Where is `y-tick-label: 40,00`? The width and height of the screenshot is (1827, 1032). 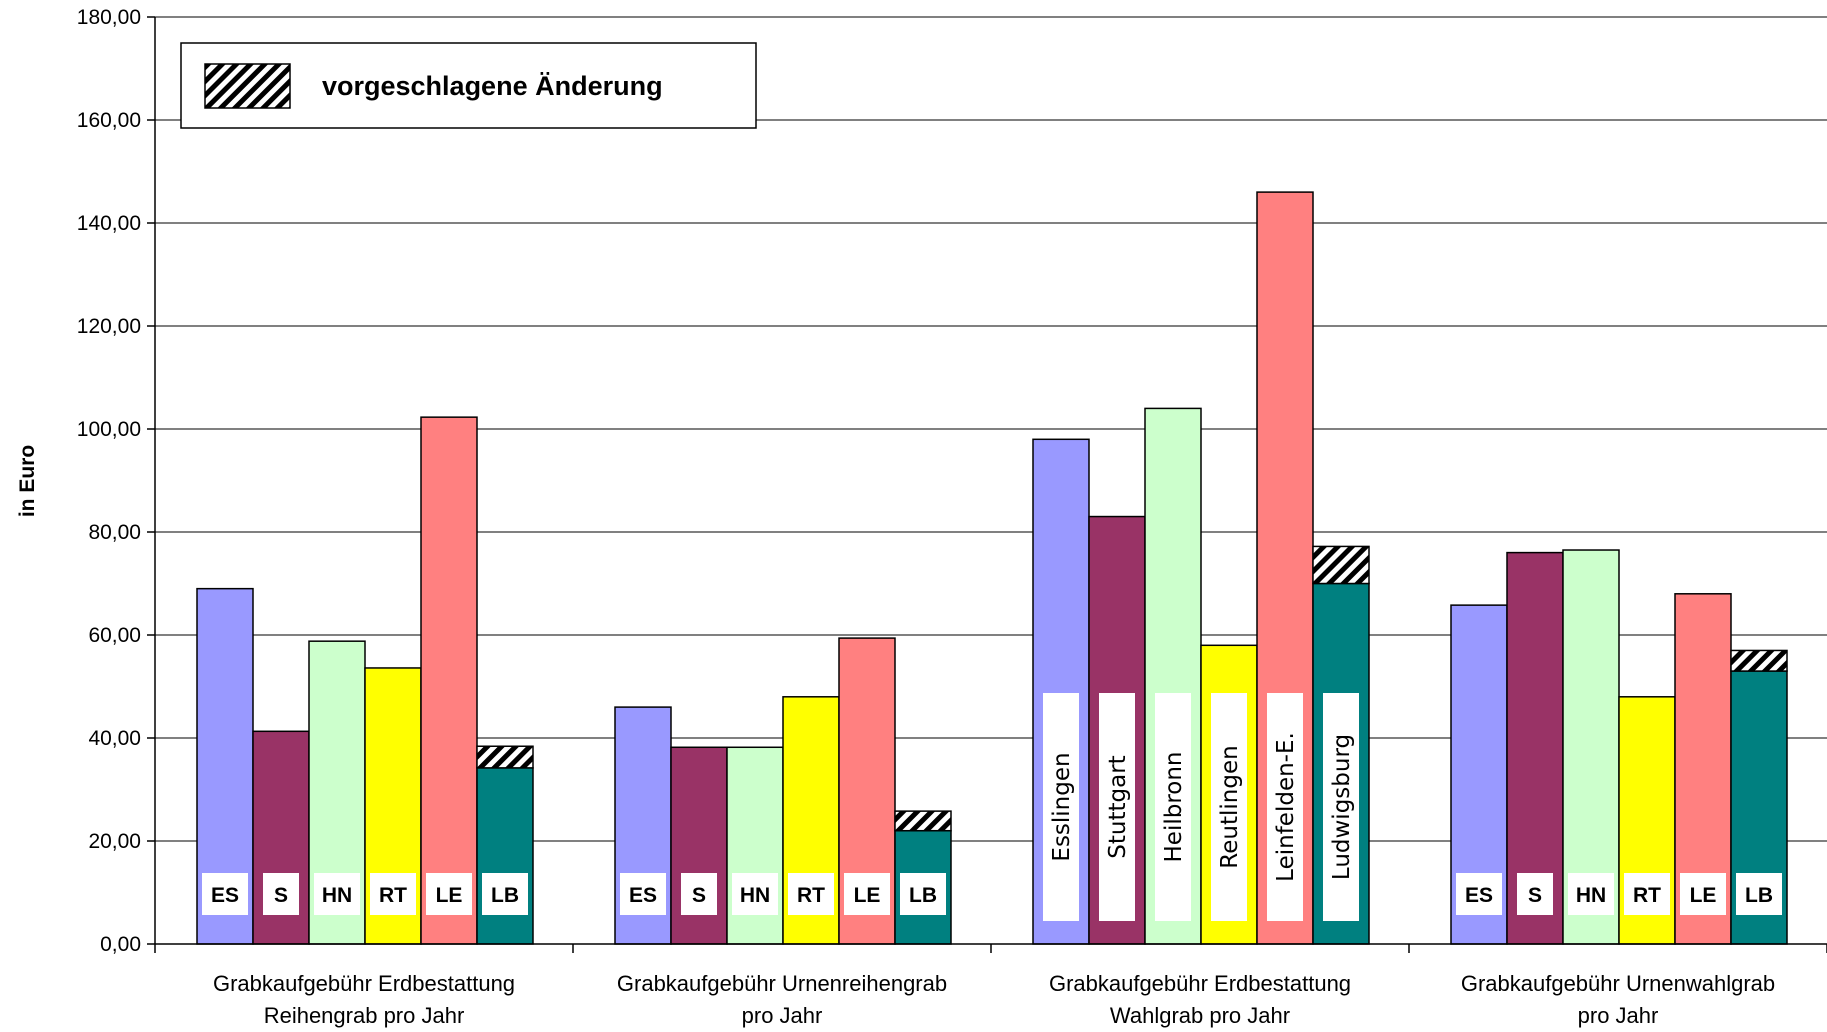 y-tick-label: 40,00 is located at coordinates (114, 738).